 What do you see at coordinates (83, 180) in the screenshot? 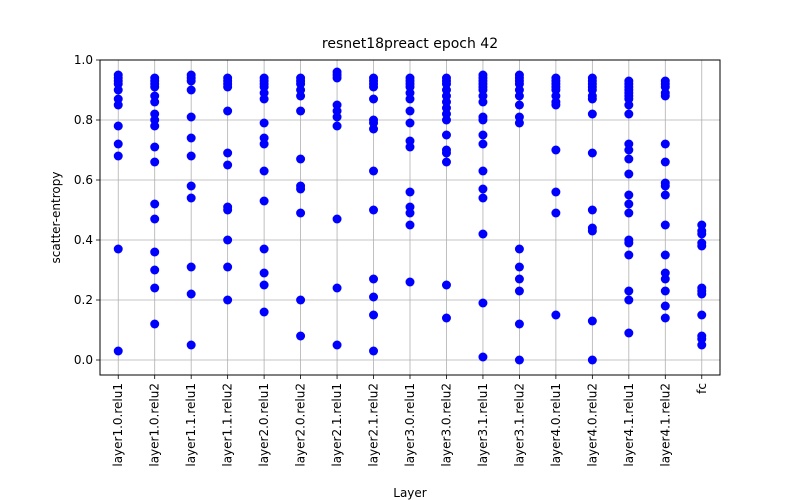
I see `y-tick-label: 0.6` at bounding box center [83, 180].